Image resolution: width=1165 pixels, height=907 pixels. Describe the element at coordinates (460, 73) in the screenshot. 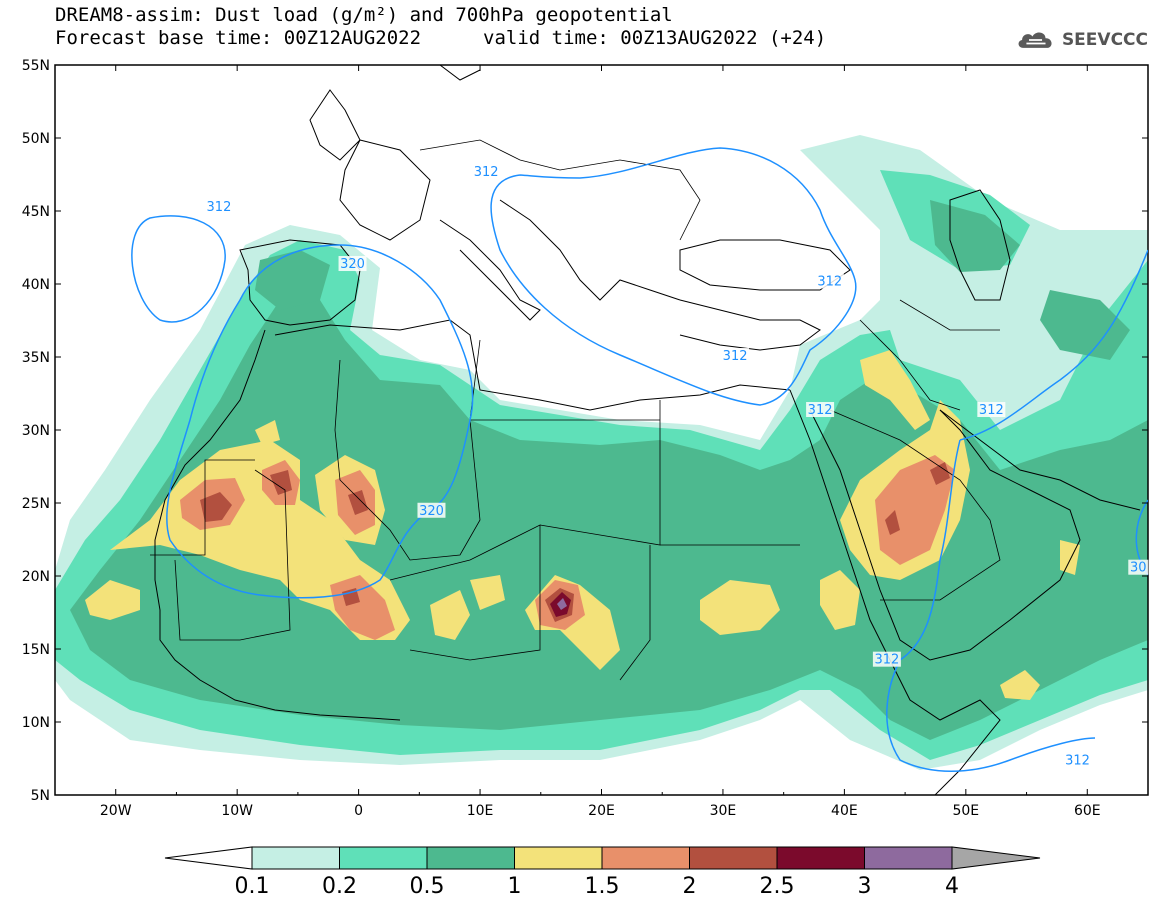

I see `coast-scandinavia` at that location.